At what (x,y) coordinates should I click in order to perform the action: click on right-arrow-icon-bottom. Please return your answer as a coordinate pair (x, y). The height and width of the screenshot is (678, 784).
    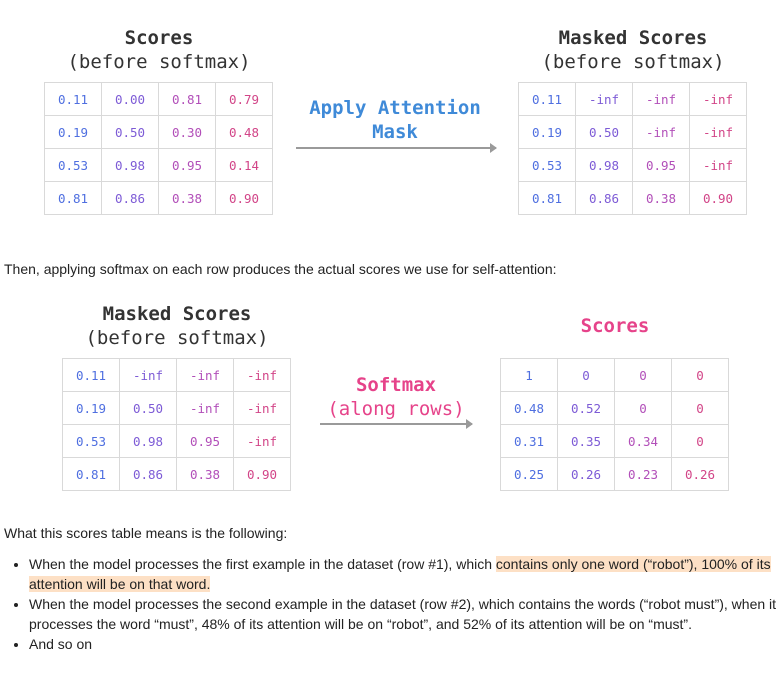
    Looking at the image, I should click on (396, 424).